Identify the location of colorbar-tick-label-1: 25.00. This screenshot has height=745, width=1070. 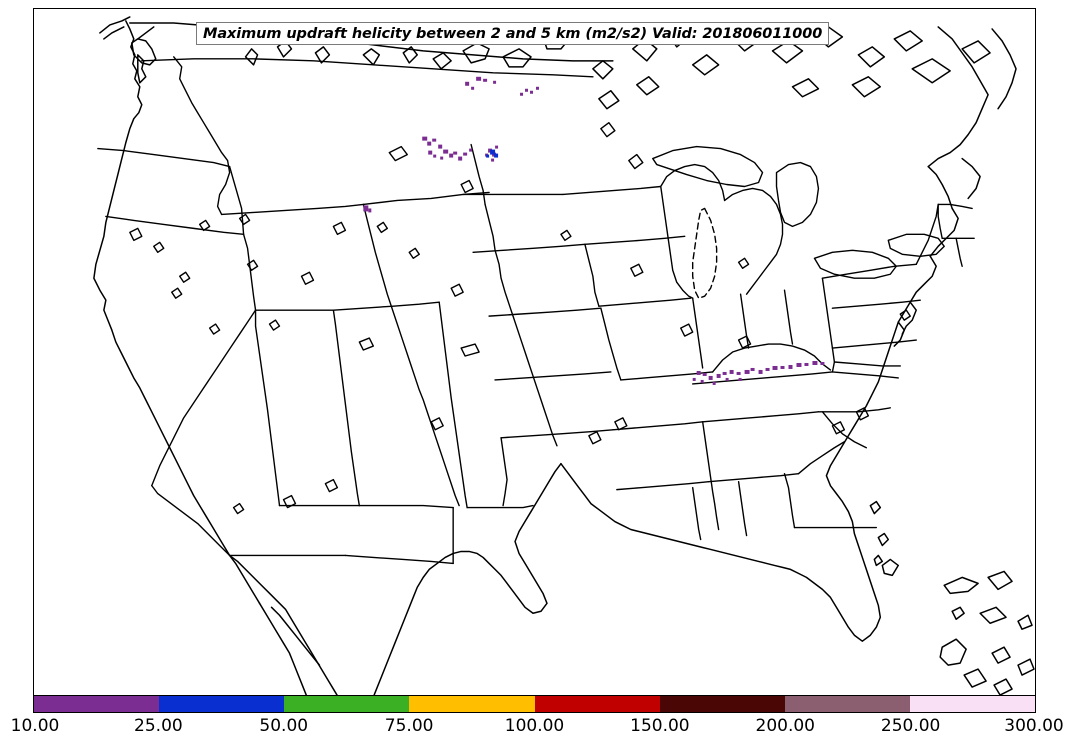
(158, 726).